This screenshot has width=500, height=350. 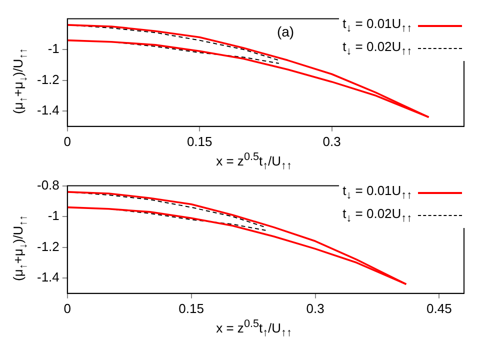 What do you see at coordinates (285, 32) in the screenshot?
I see `annotation: (a)` at bounding box center [285, 32].